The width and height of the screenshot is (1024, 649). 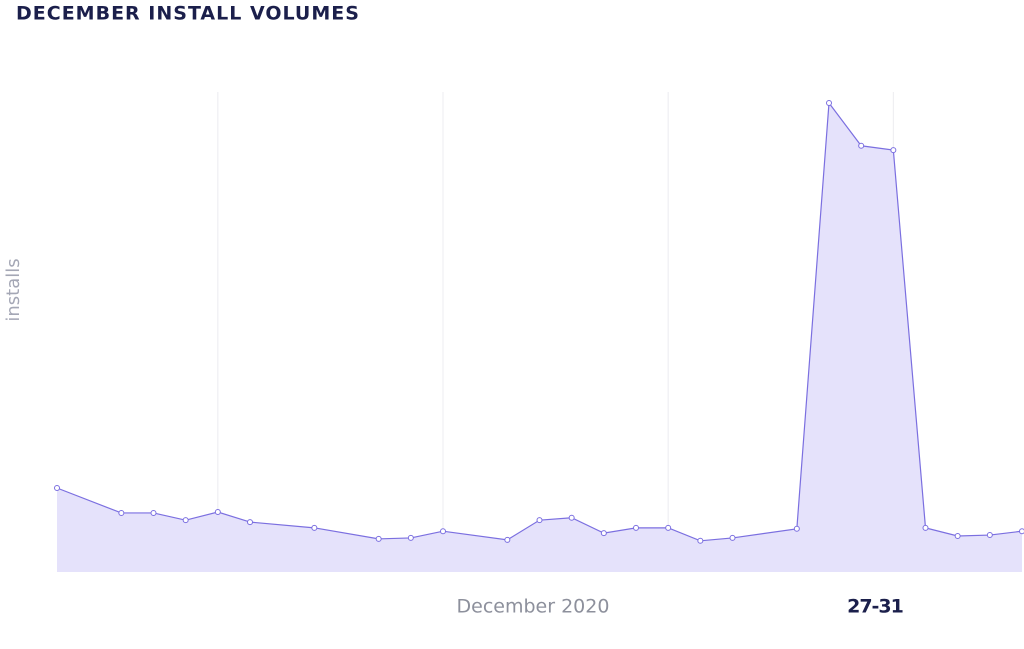 I want to click on y-axis-label: installs, so click(x=13, y=289).